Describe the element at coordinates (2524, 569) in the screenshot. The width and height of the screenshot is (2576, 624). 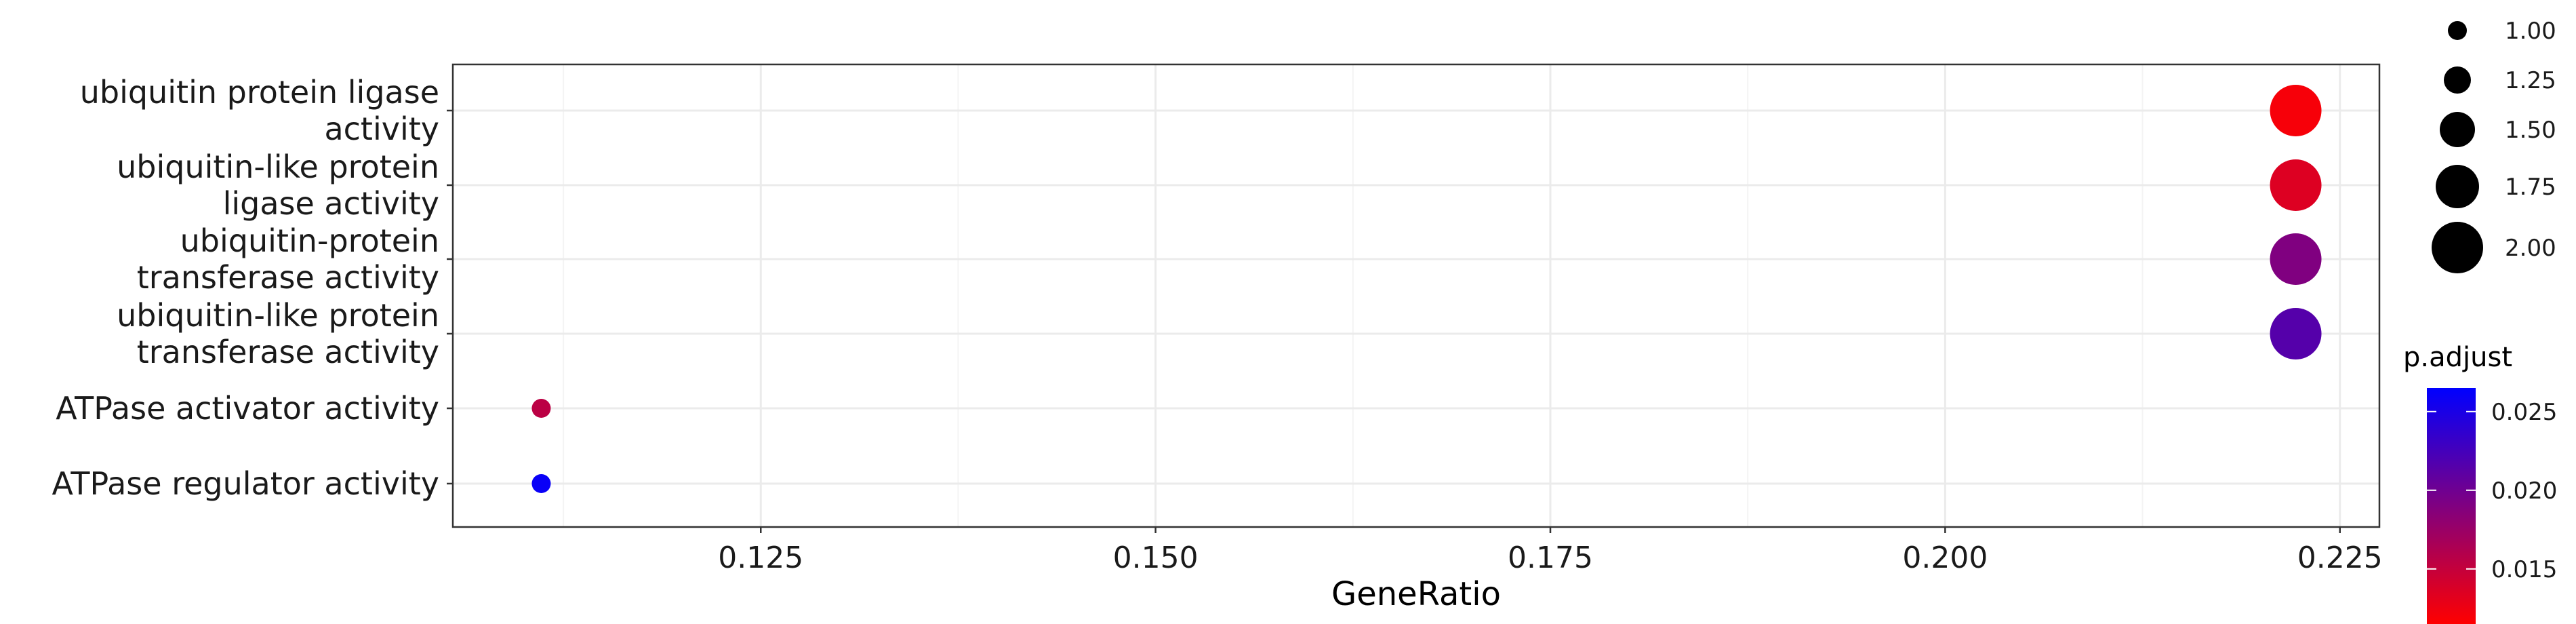
I see `colorbar-label: 0.015` at that location.